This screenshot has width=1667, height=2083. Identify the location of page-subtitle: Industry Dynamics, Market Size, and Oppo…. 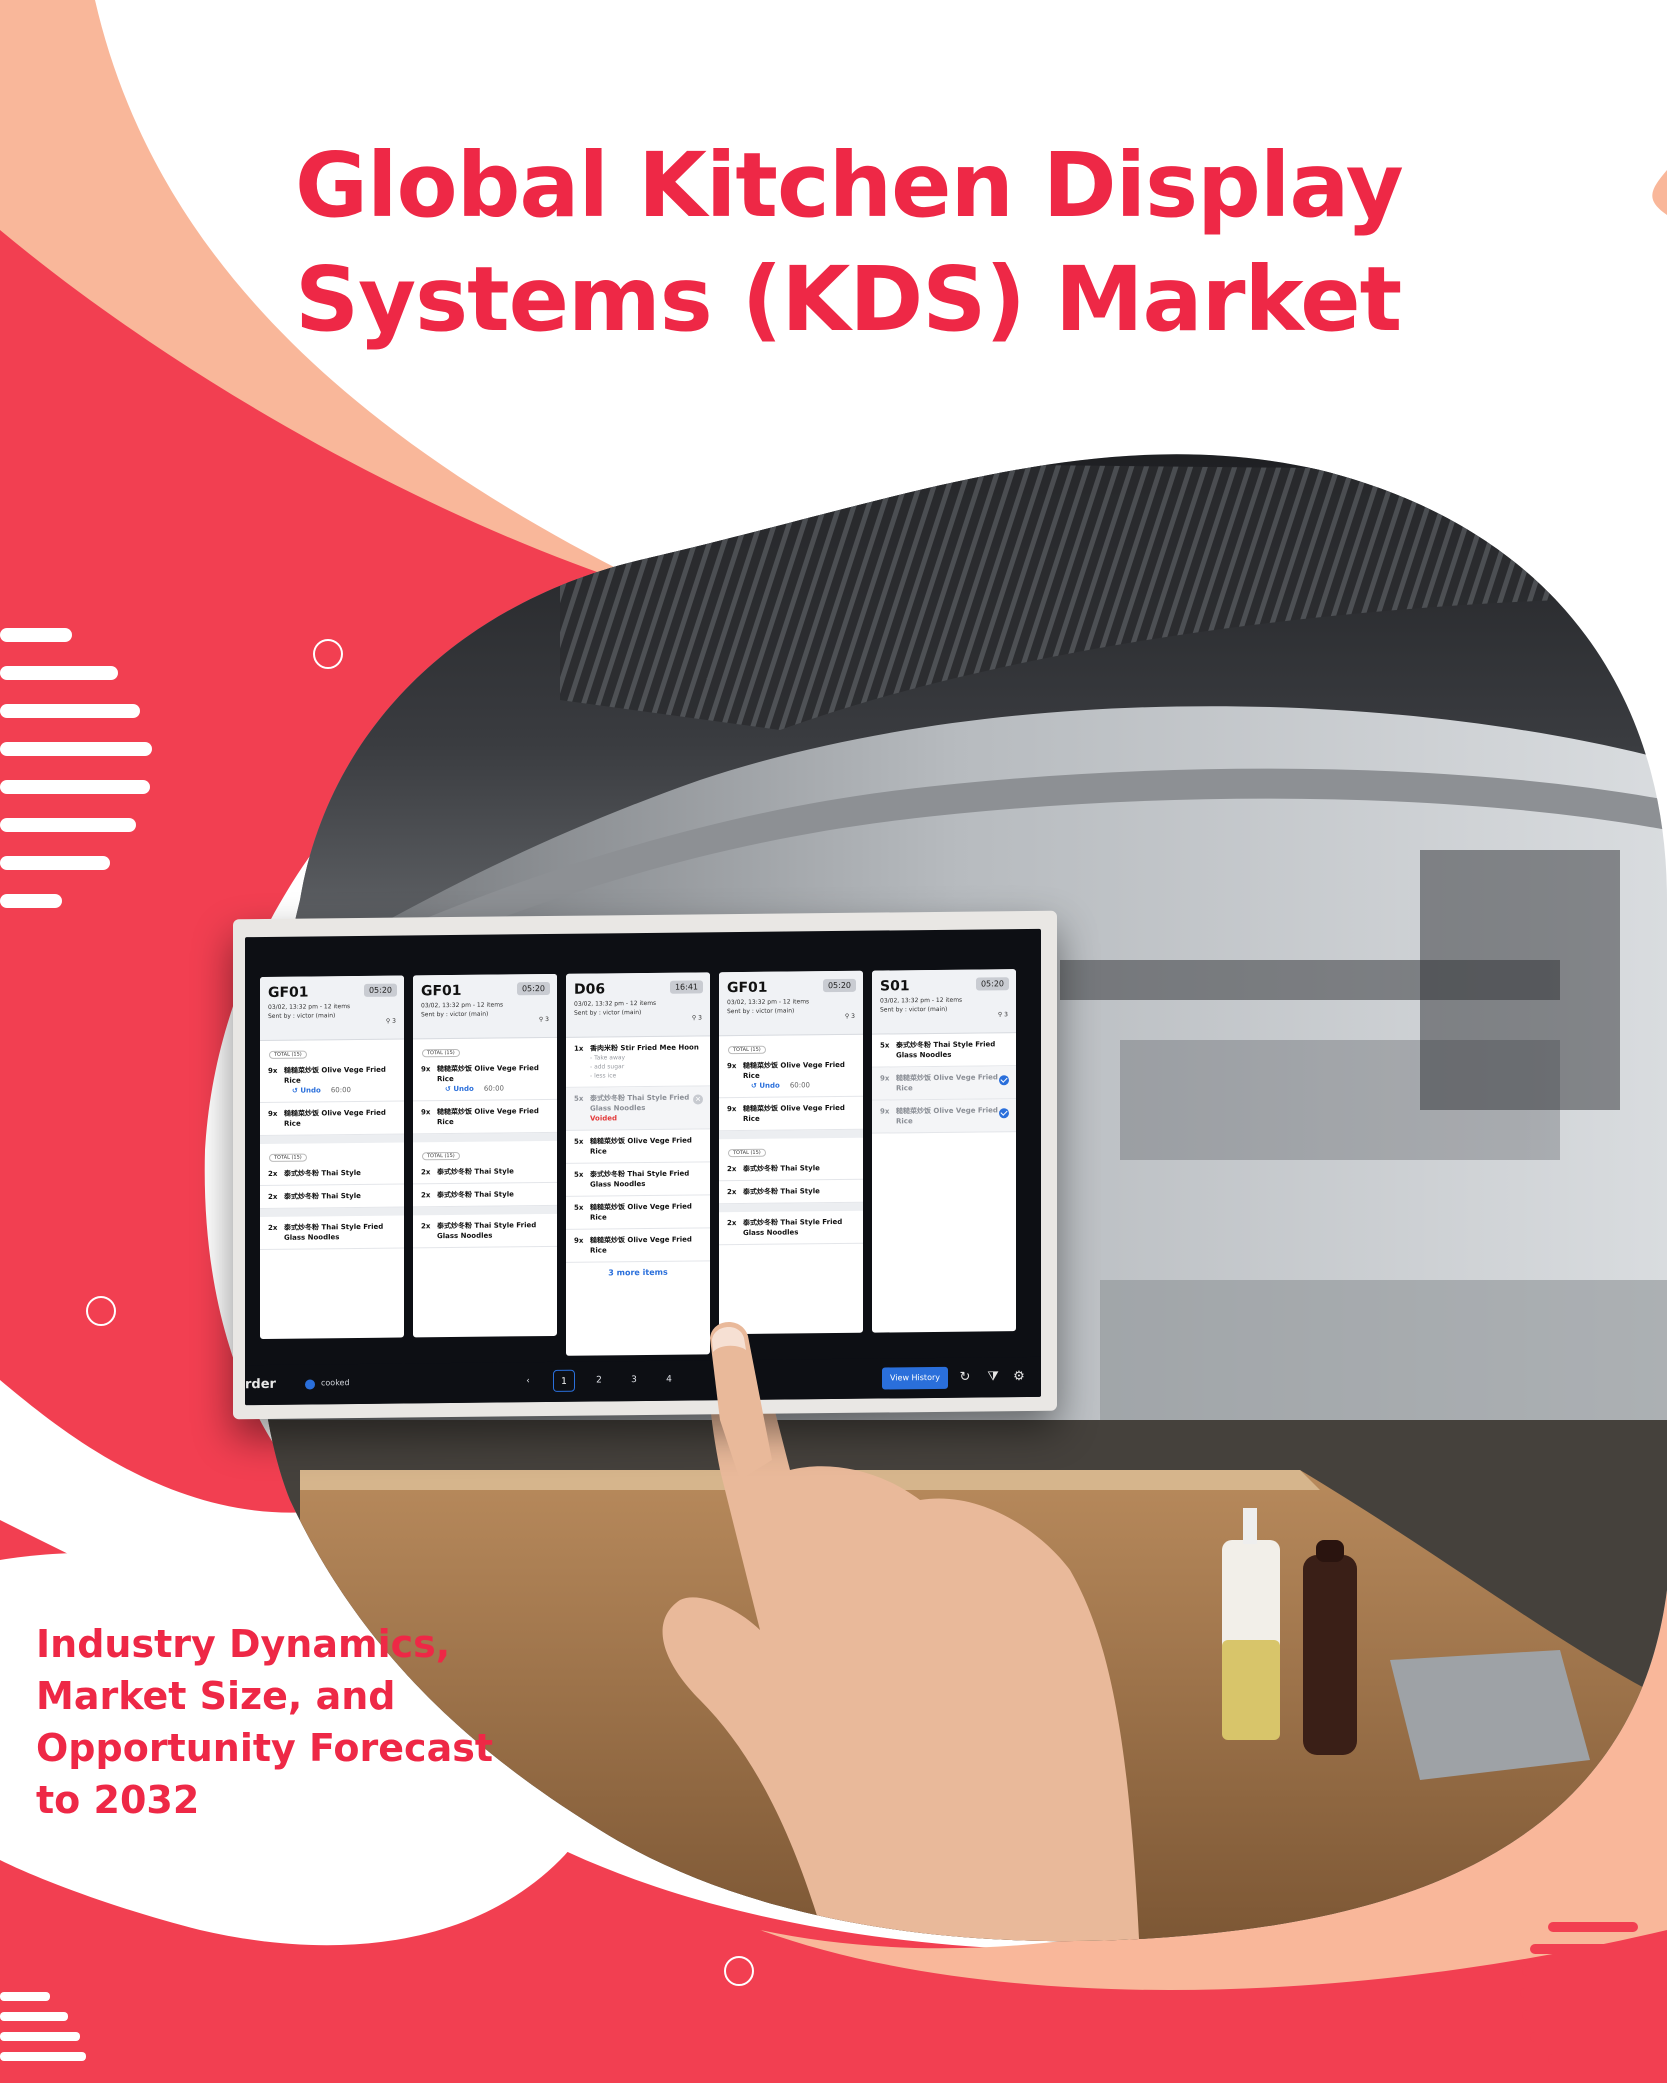
(296, 1722).